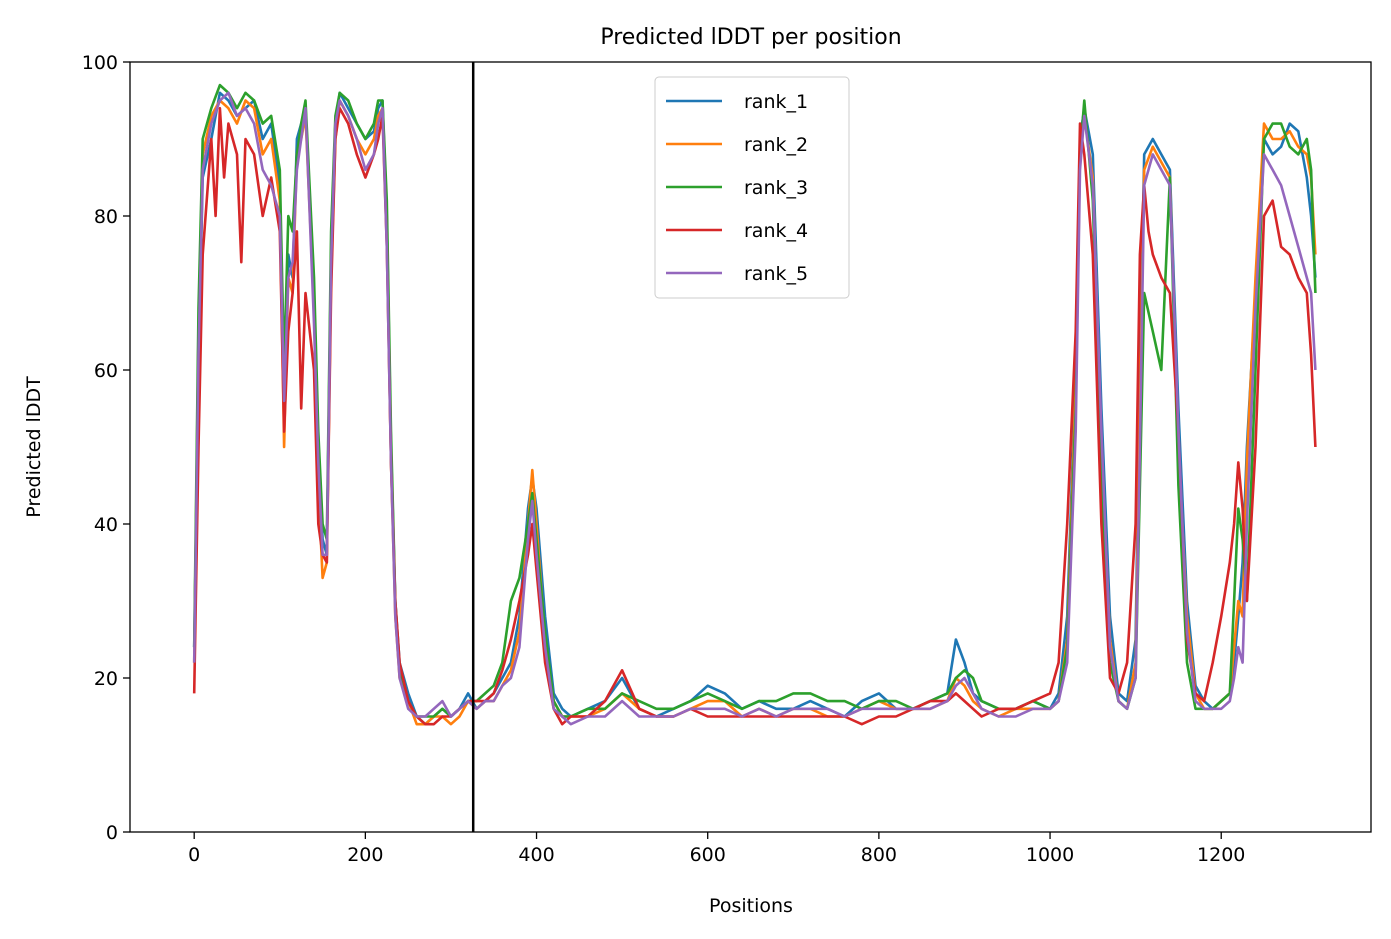  I want to click on chart-title: Predicted lDDT per position, so click(750, 37).